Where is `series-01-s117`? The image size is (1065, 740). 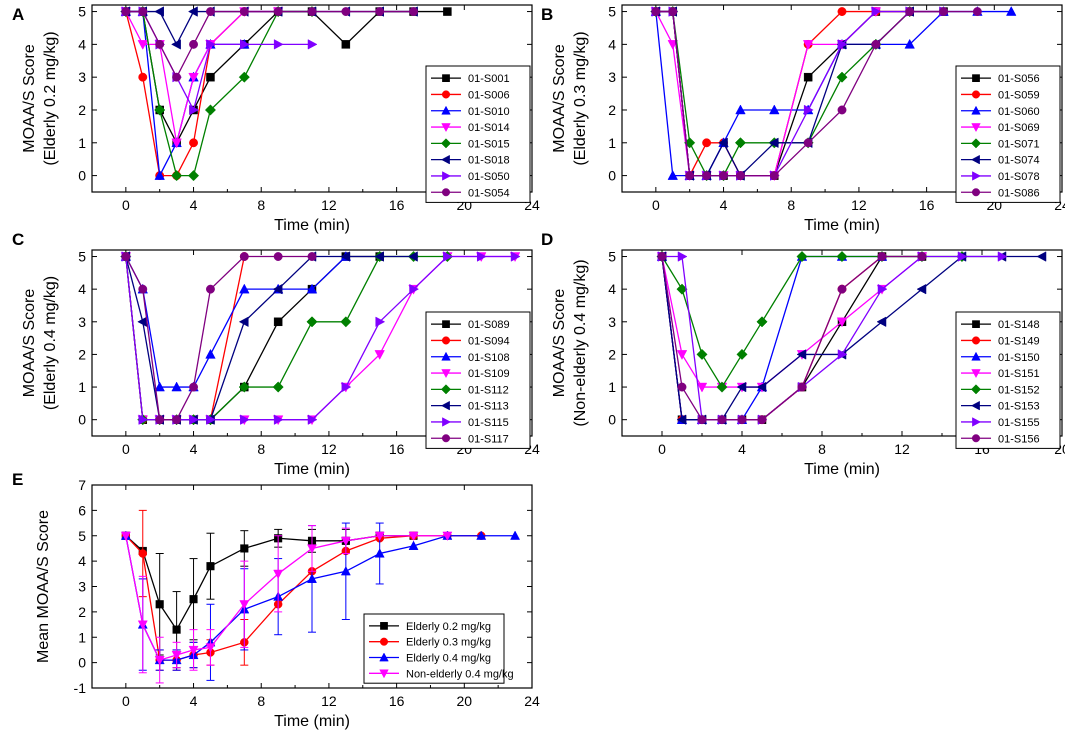 series-01-s117 is located at coordinates (219, 338).